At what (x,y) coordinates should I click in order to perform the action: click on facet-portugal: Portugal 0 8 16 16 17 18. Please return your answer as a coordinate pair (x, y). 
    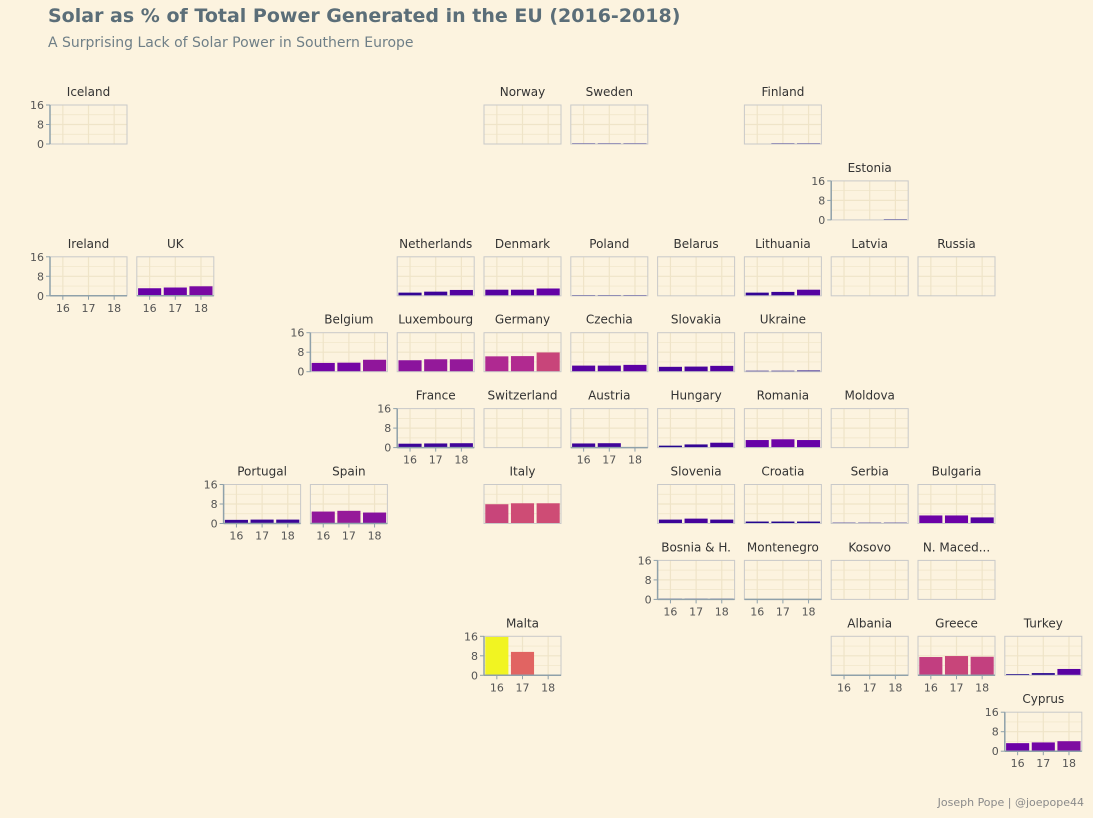
    Looking at the image, I should click on (253, 504).